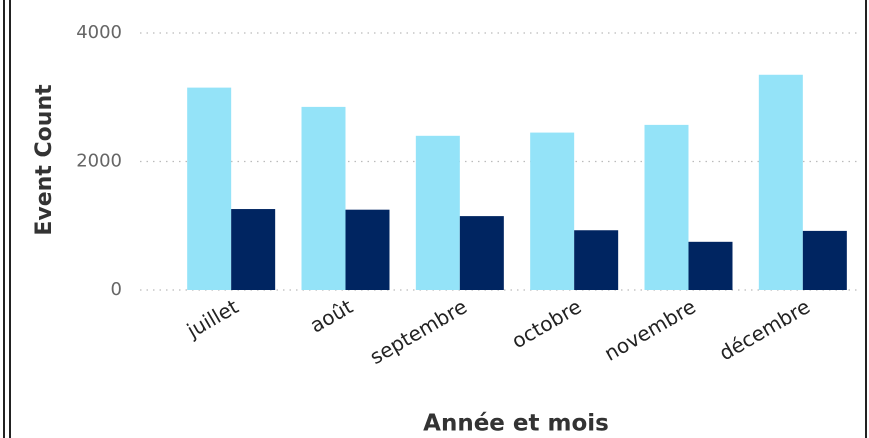  Describe the element at coordinates (99, 32) in the screenshot. I see `y-tick-label: 4000` at that location.